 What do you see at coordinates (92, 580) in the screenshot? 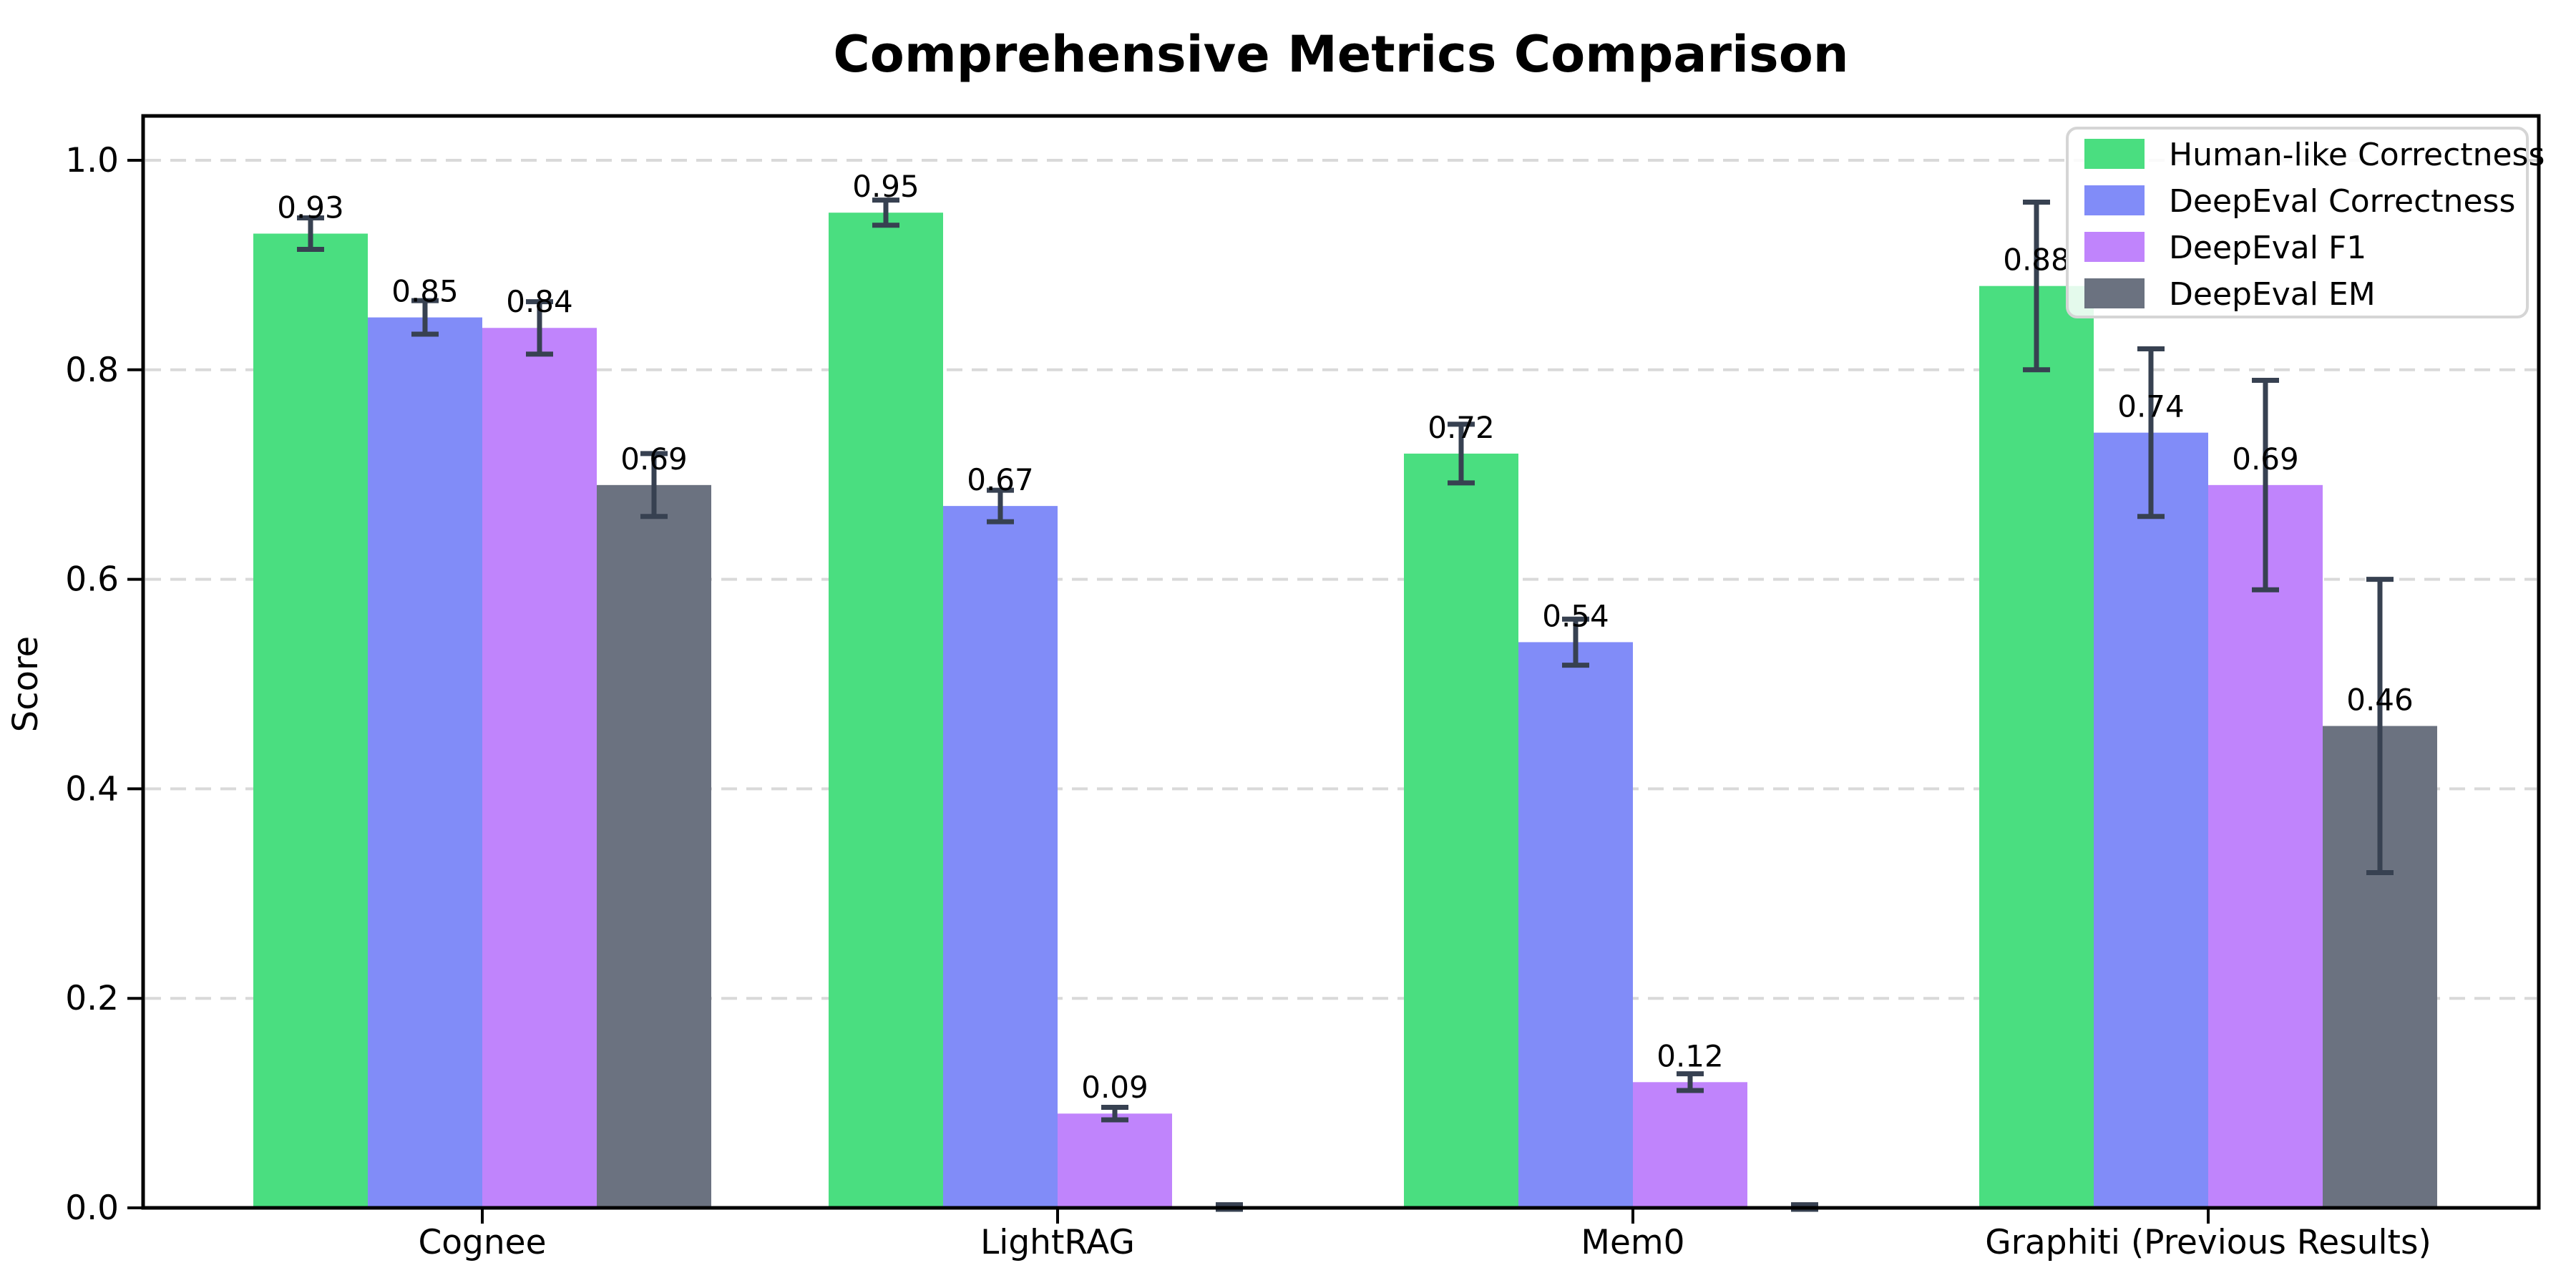
I see `y-tick-label-0.6: 0.6` at bounding box center [92, 580].